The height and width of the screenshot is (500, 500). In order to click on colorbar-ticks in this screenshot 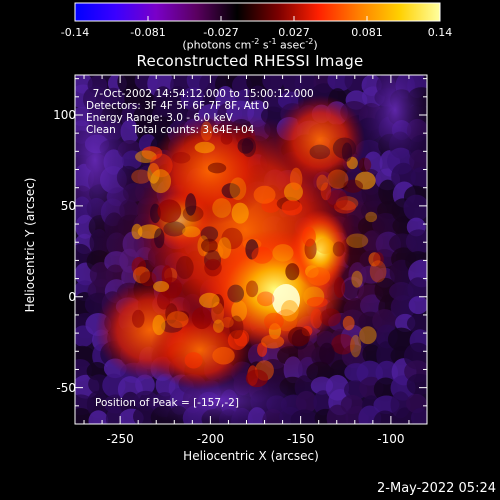, I will do `click(257, 18)`.